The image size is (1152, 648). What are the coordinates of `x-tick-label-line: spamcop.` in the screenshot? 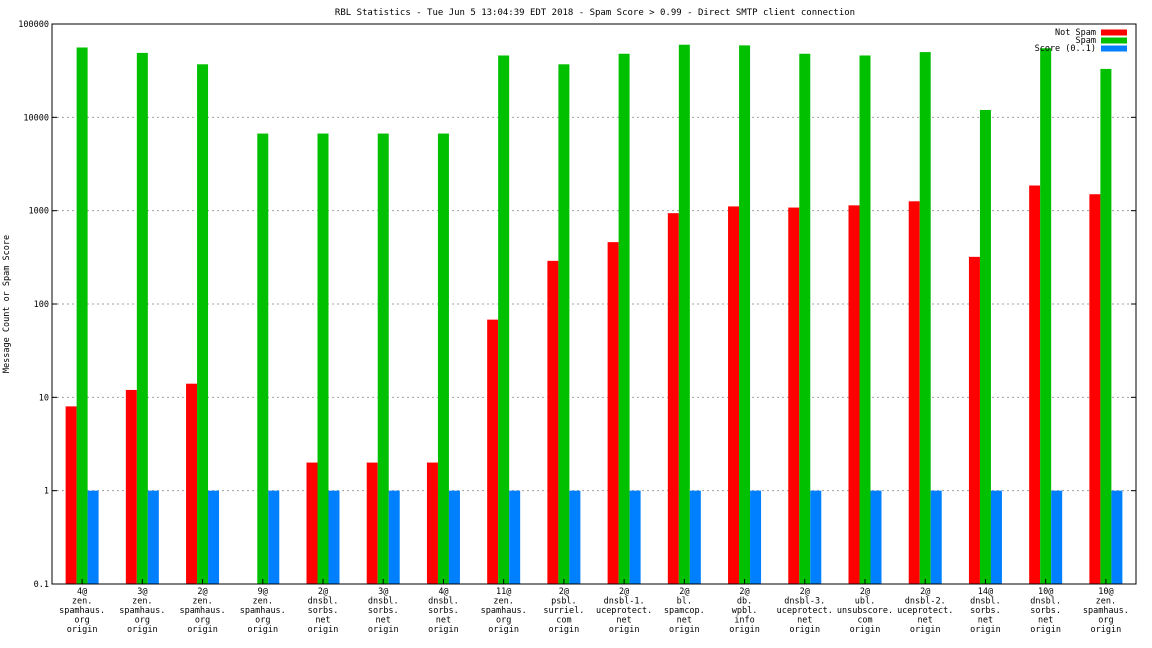 It's located at (684, 611).